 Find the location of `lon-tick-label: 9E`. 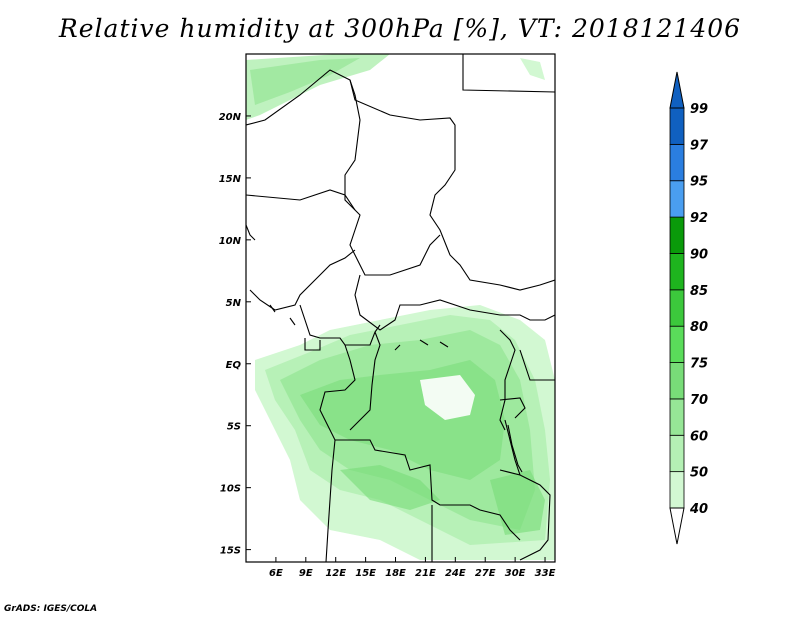

lon-tick-label: 9E is located at coordinates (306, 573).